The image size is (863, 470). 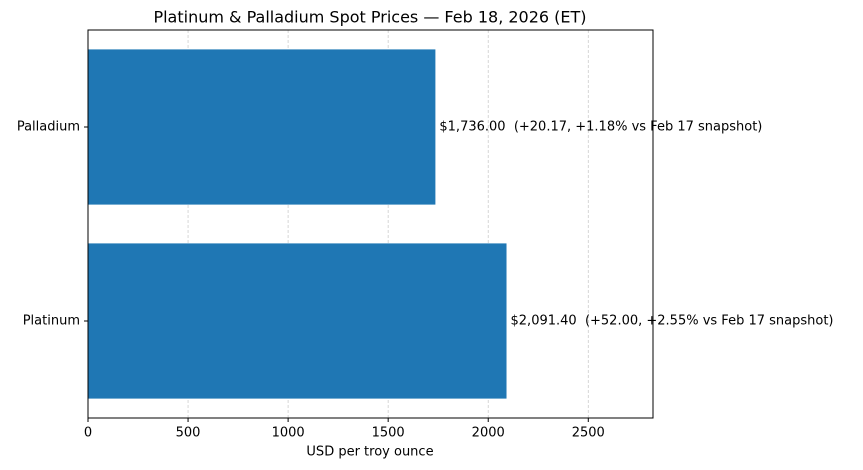 I want to click on y-tick-label: Palladium, so click(x=48, y=127).